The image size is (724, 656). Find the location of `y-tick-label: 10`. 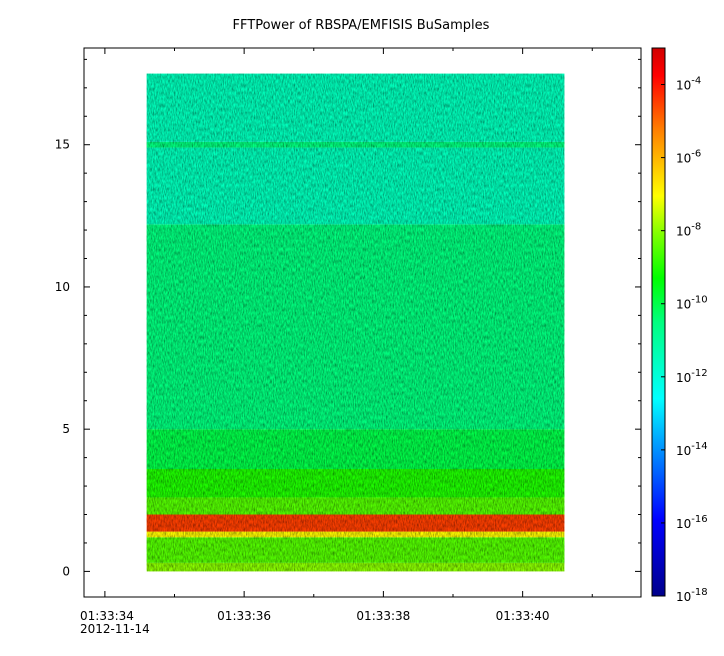

y-tick-label: 10 is located at coordinates (62, 287).